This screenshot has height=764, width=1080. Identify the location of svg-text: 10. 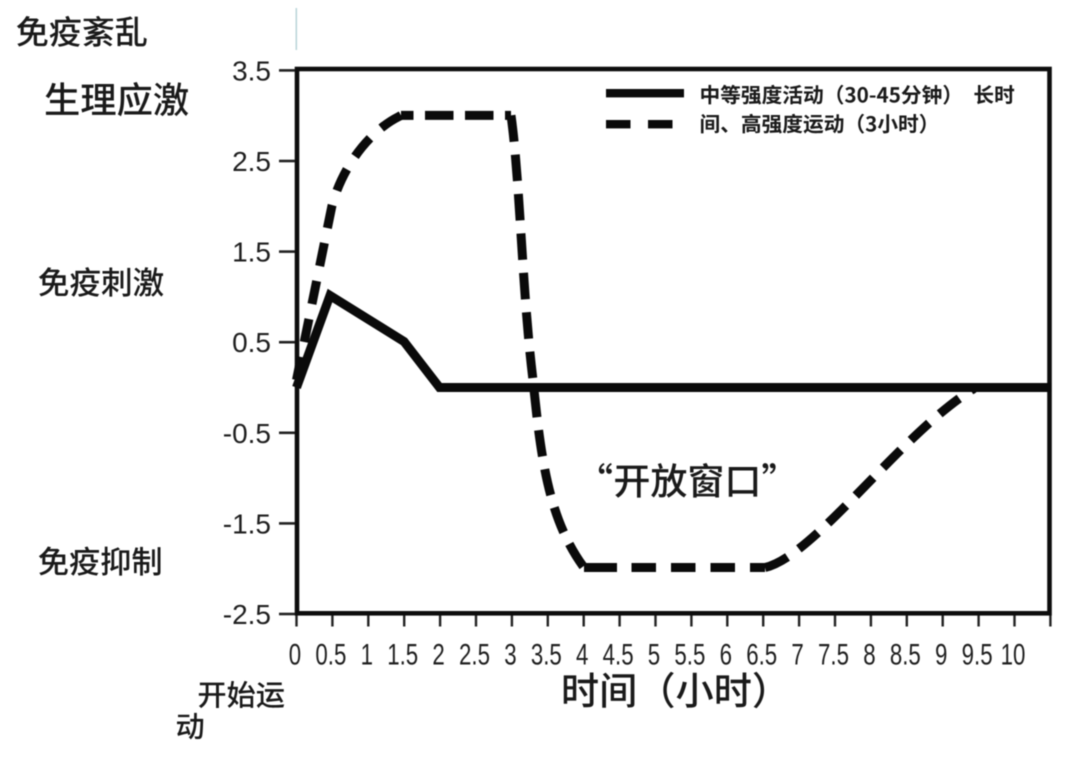
(1013, 654).